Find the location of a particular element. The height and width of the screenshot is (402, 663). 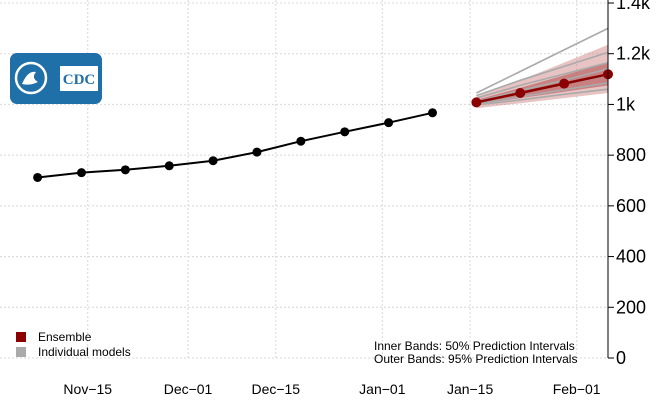

x-tick-label-1: Dec−01 is located at coordinates (188, 389).